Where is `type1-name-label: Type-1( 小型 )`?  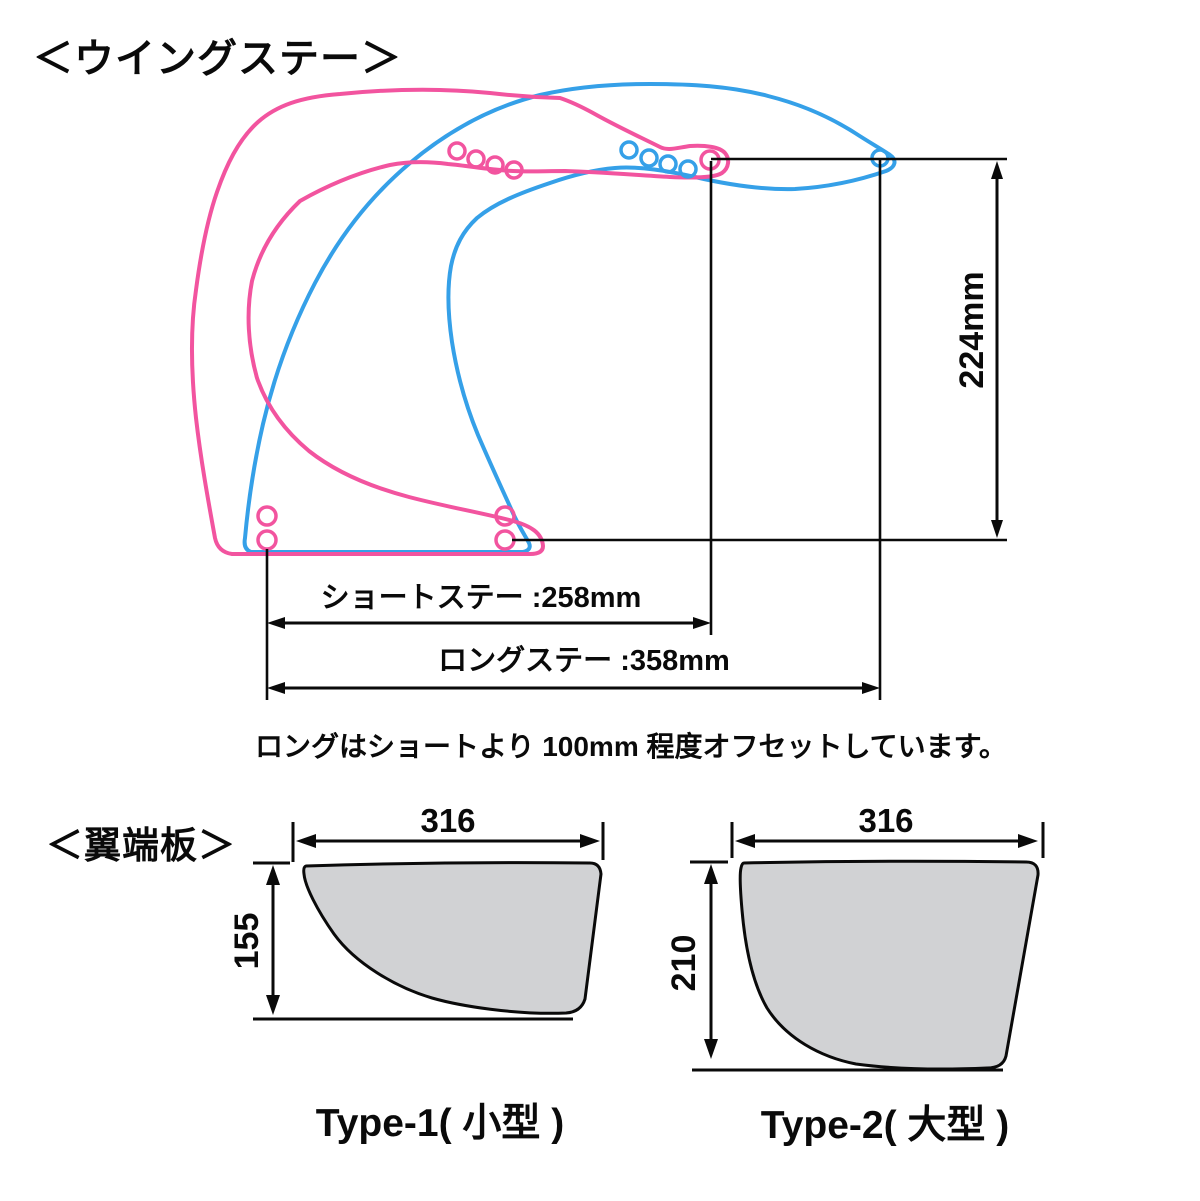
type1-name-label: Type-1( 小型 ) is located at coordinates (440, 1123).